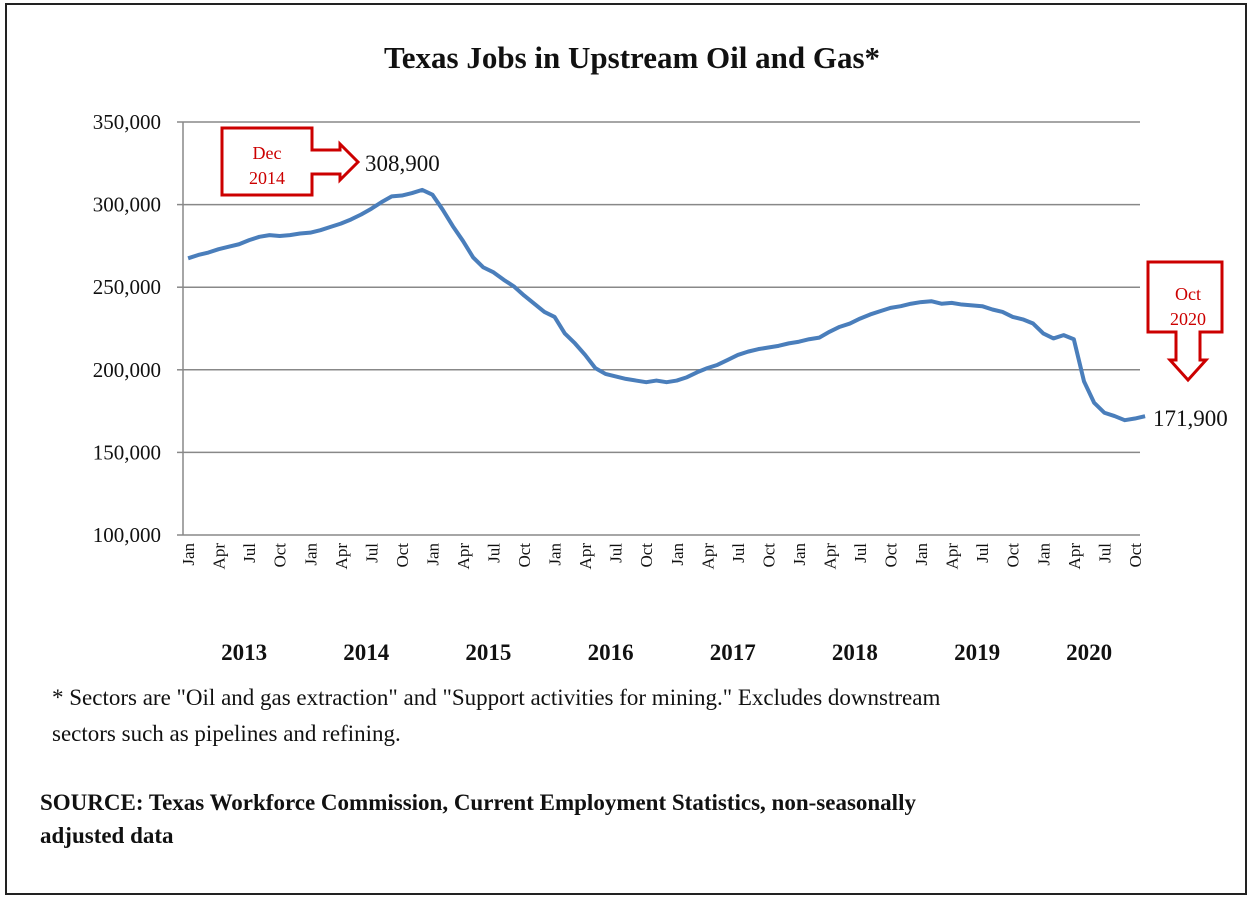  What do you see at coordinates (855, 652) in the screenshot?
I see `year-label: 2018` at bounding box center [855, 652].